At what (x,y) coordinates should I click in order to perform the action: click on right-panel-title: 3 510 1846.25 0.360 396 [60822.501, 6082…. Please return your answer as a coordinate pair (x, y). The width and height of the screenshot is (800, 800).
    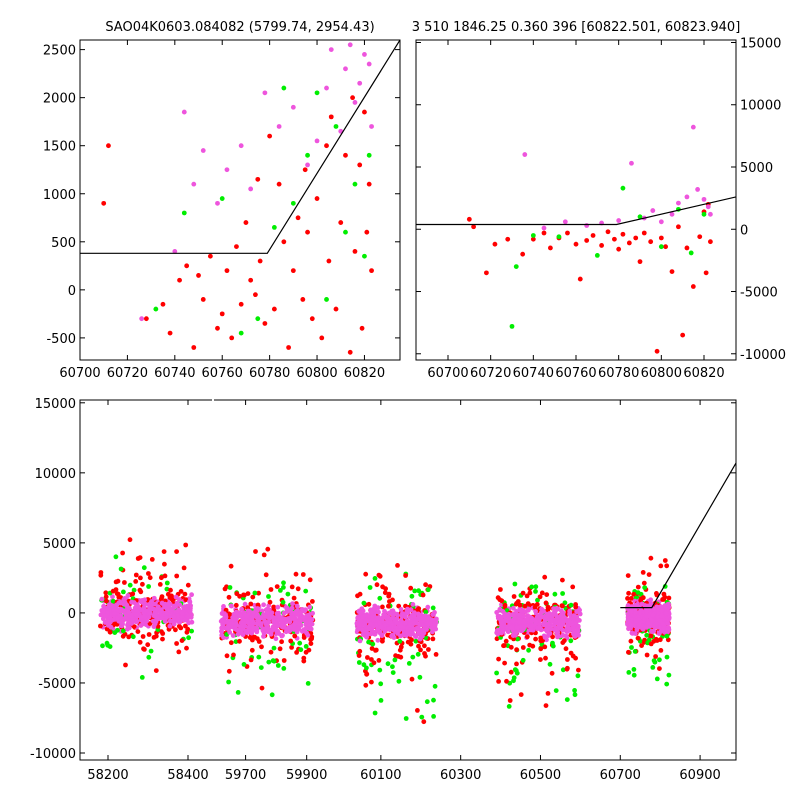
    Looking at the image, I should click on (576, 27).